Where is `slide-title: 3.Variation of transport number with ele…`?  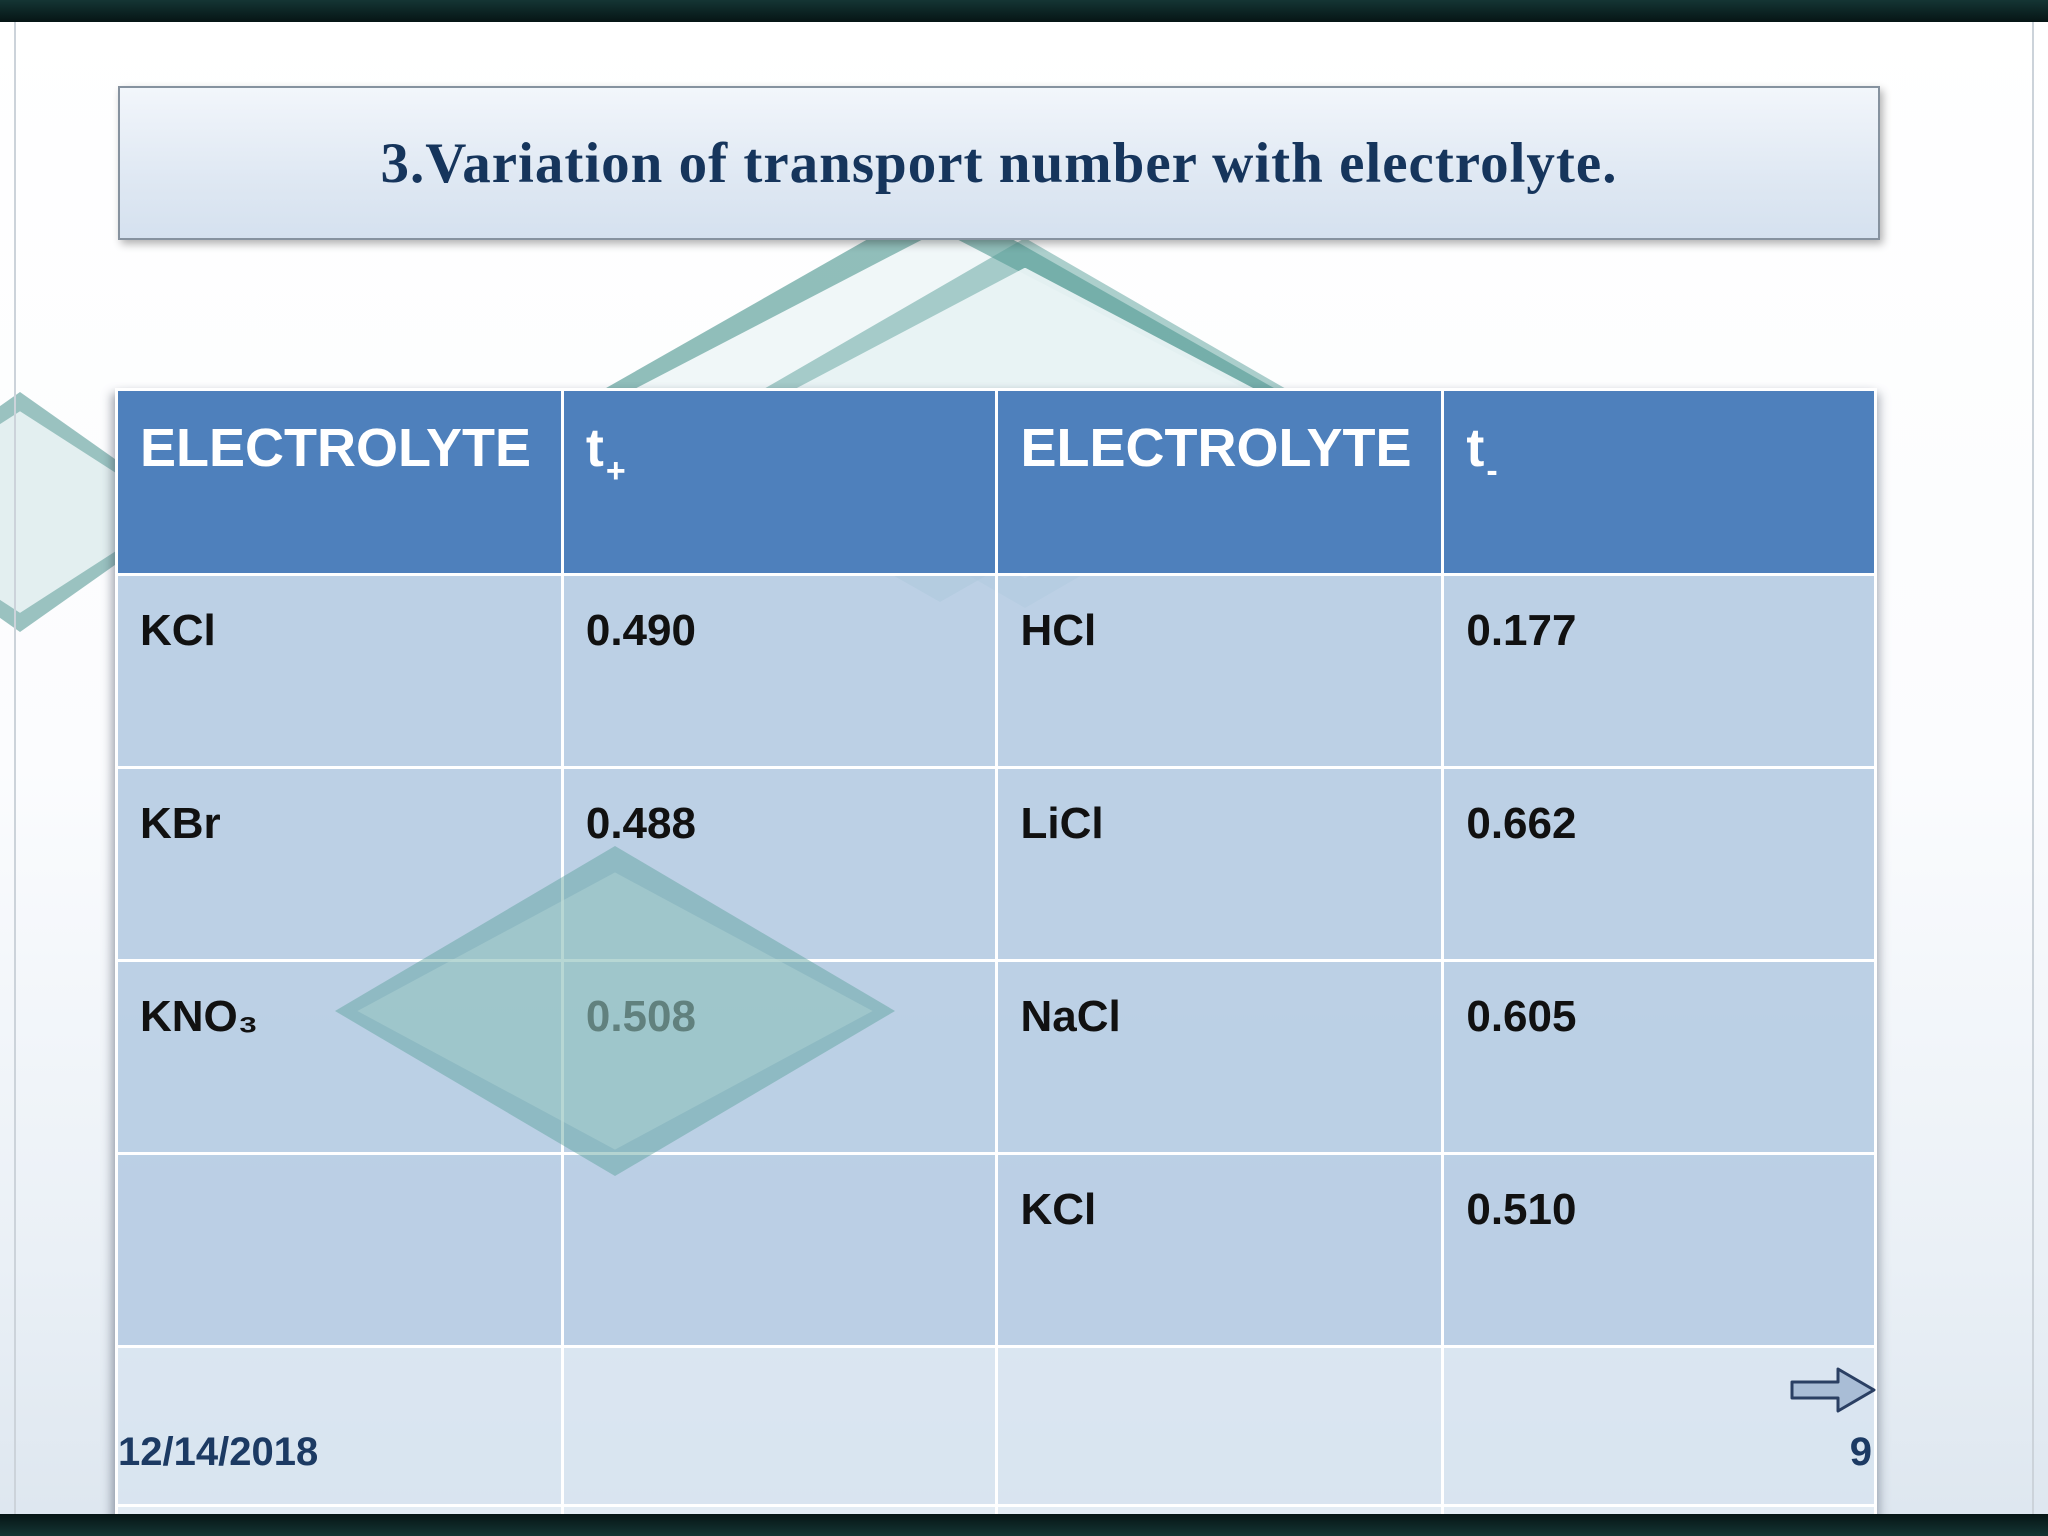 slide-title: 3.Variation of transport number with ele… is located at coordinates (999, 163).